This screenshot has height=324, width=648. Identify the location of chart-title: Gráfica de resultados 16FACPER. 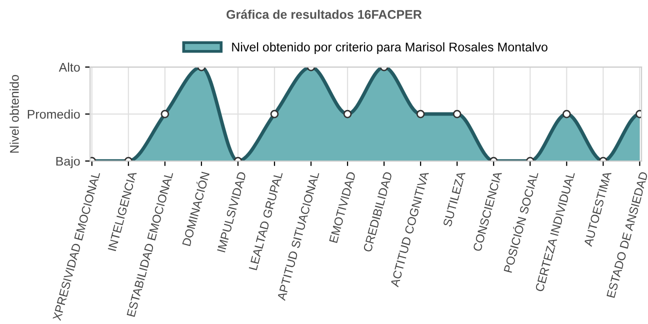
(324, 14).